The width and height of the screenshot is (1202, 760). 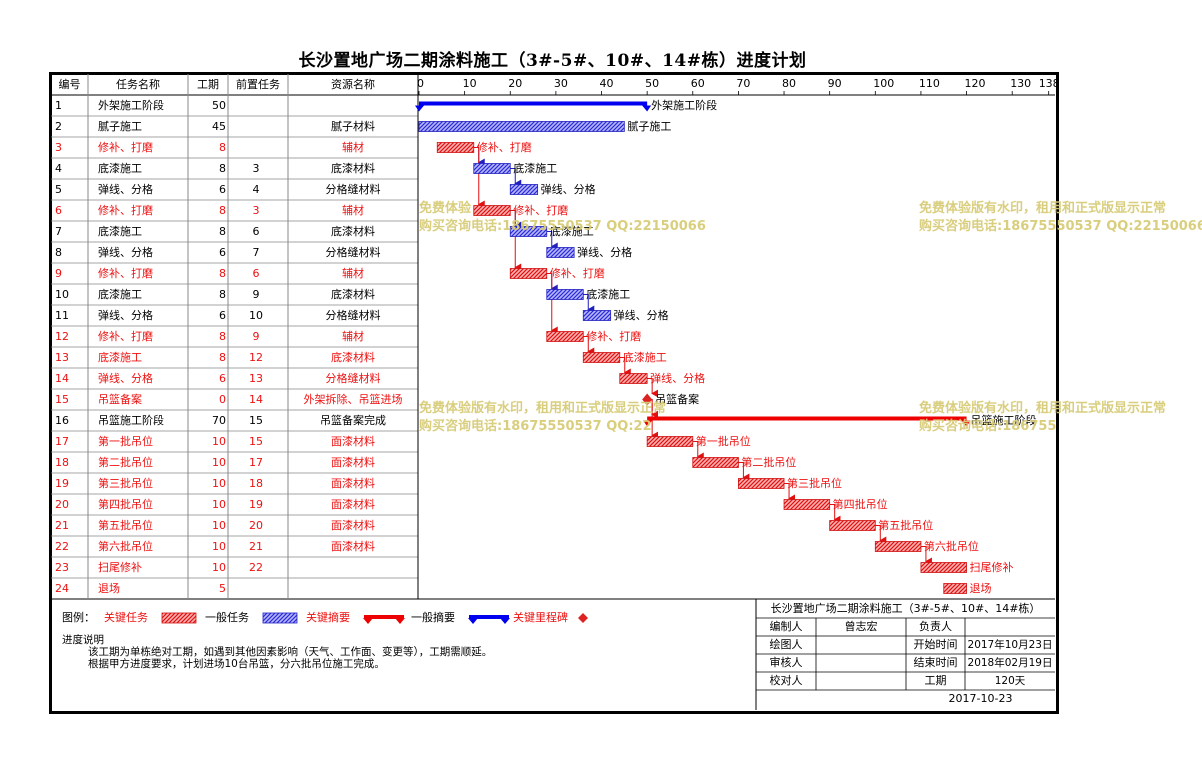 What do you see at coordinates (219, 126) in the screenshot?
I see `task-duration: 45` at bounding box center [219, 126].